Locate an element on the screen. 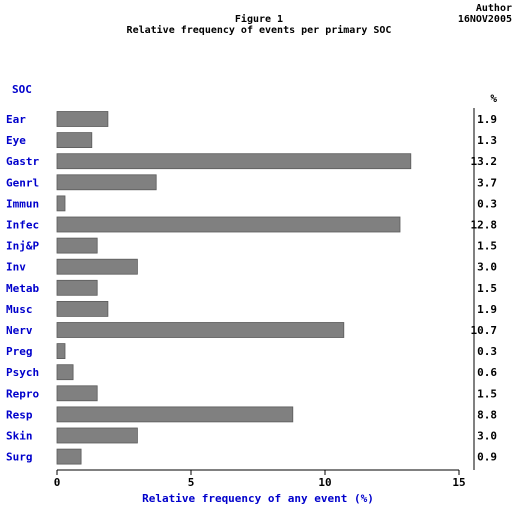 This screenshot has height=508, width=519. category-label-gastr: Gastr is located at coordinates (22, 161).